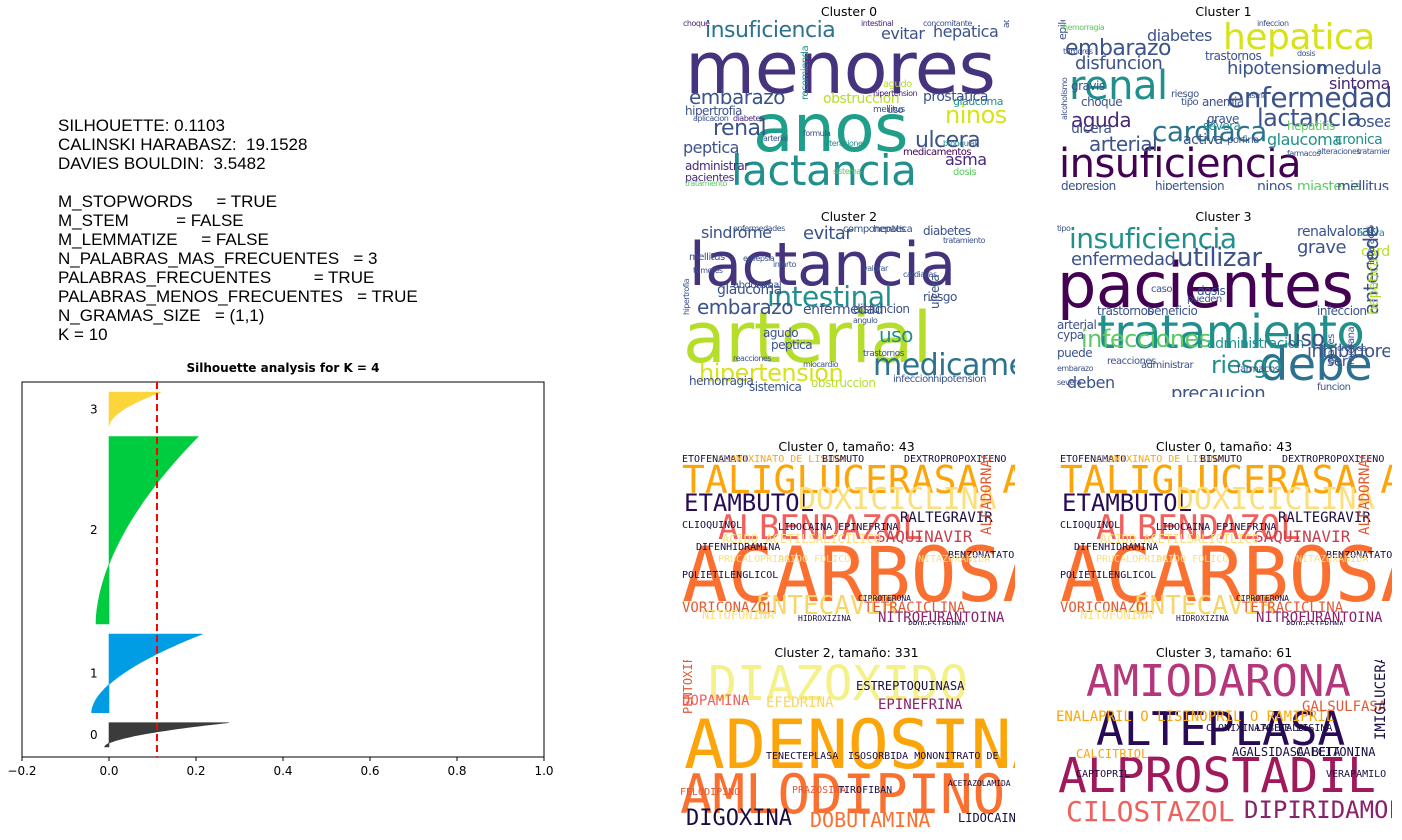  Describe the element at coordinates (163, 239) in the screenshot. I see `metric-line: M_LEMMATIZE = FALSE` at that location.